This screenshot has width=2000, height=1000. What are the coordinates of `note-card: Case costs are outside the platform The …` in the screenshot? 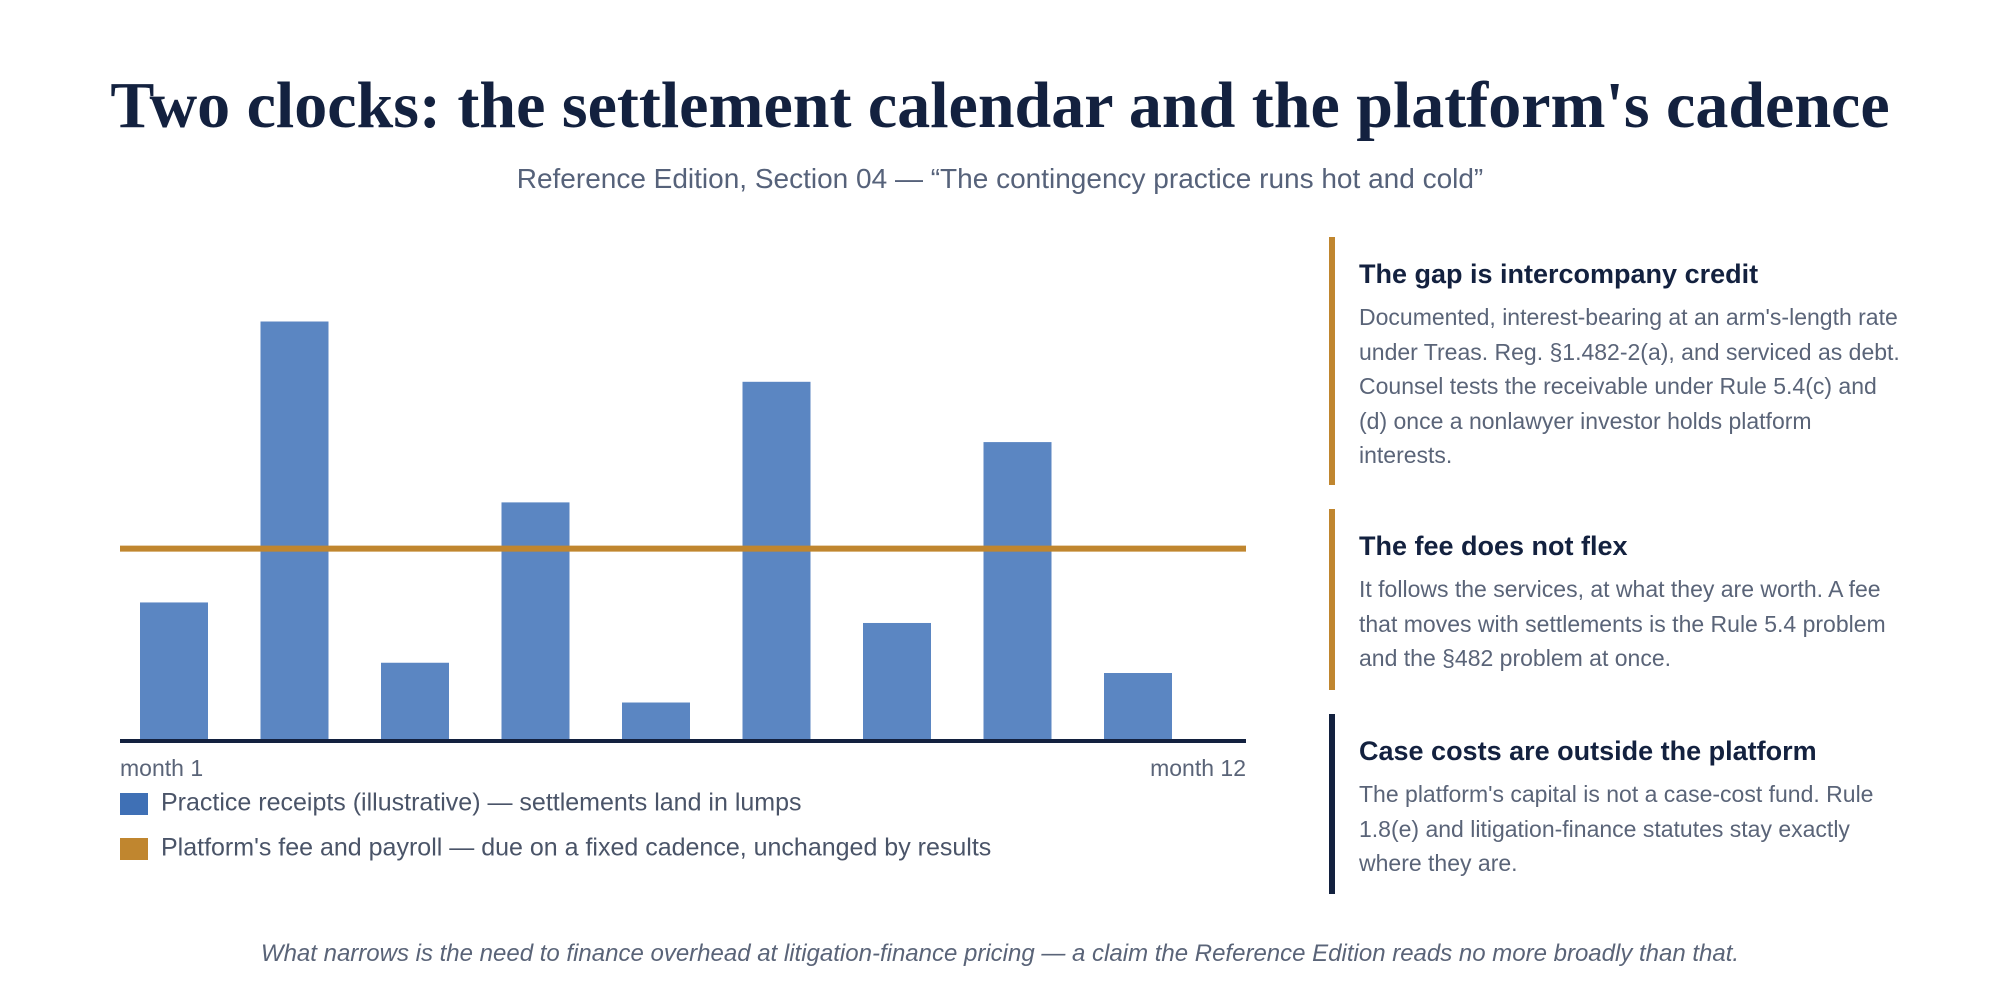 It's located at (1619, 804).